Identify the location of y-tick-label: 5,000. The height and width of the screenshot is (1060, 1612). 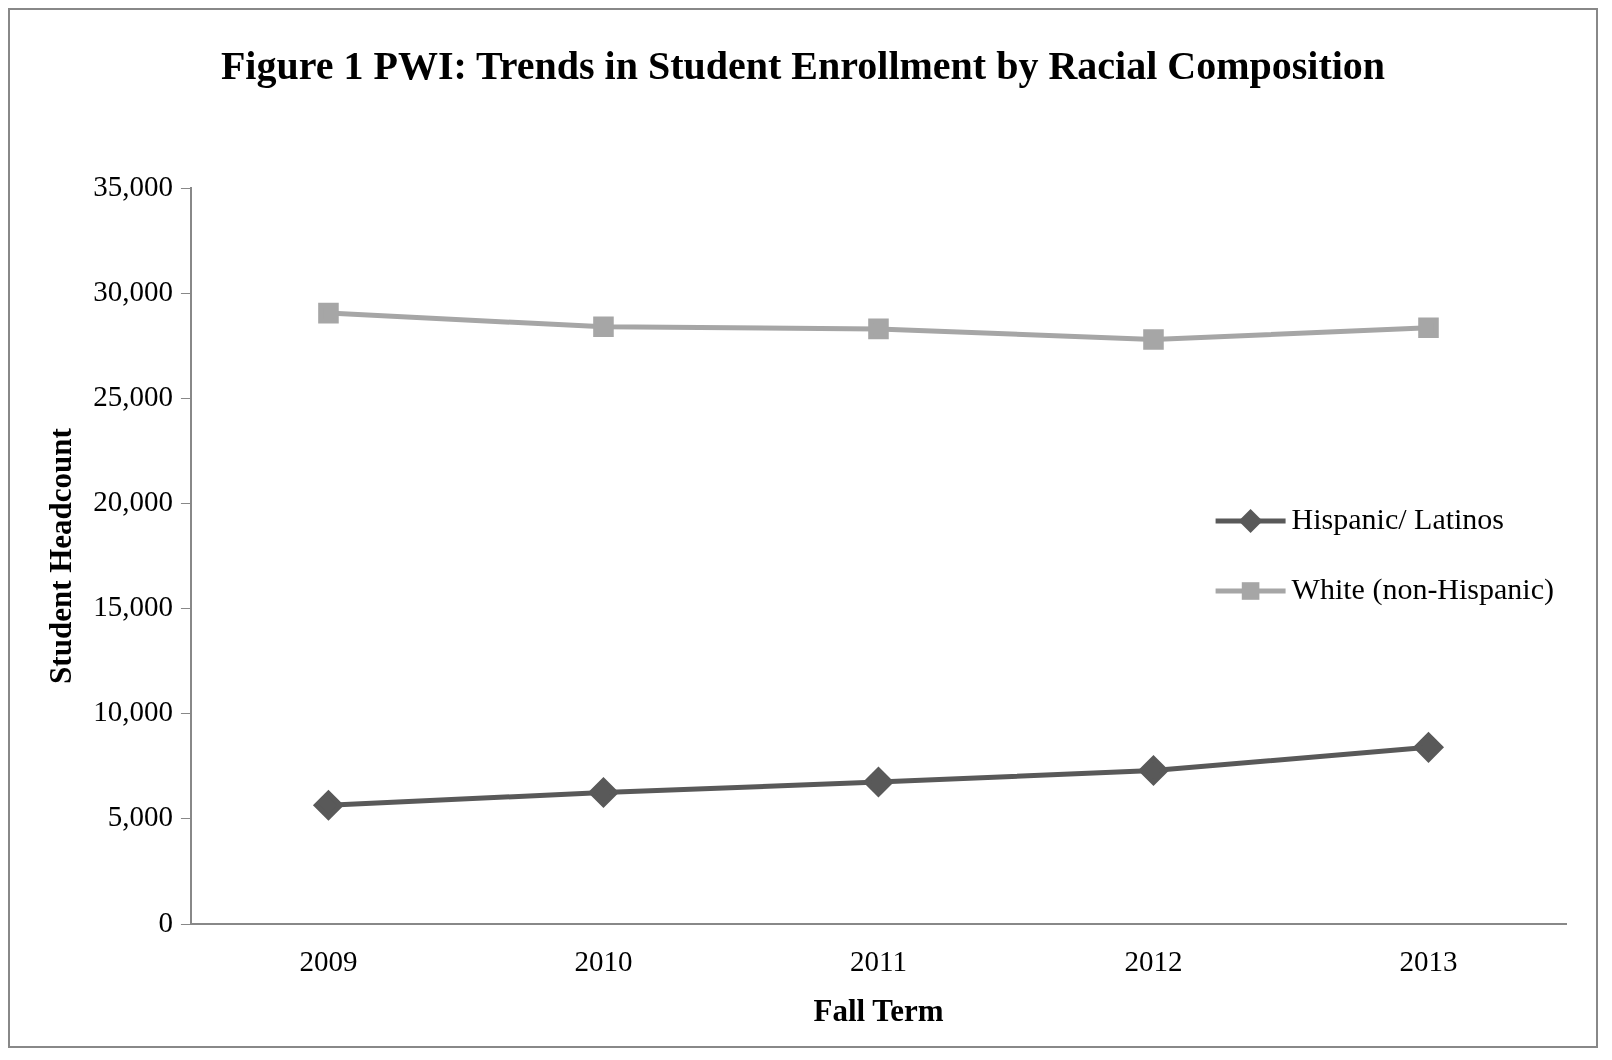
(140, 816).